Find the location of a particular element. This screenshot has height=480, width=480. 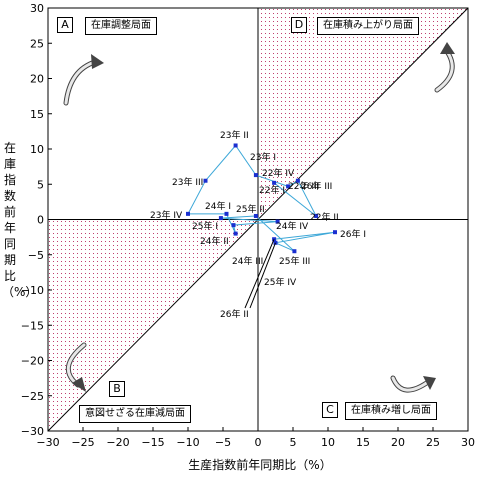

point-label: 24年 IV is located at coordinates (292, 226).